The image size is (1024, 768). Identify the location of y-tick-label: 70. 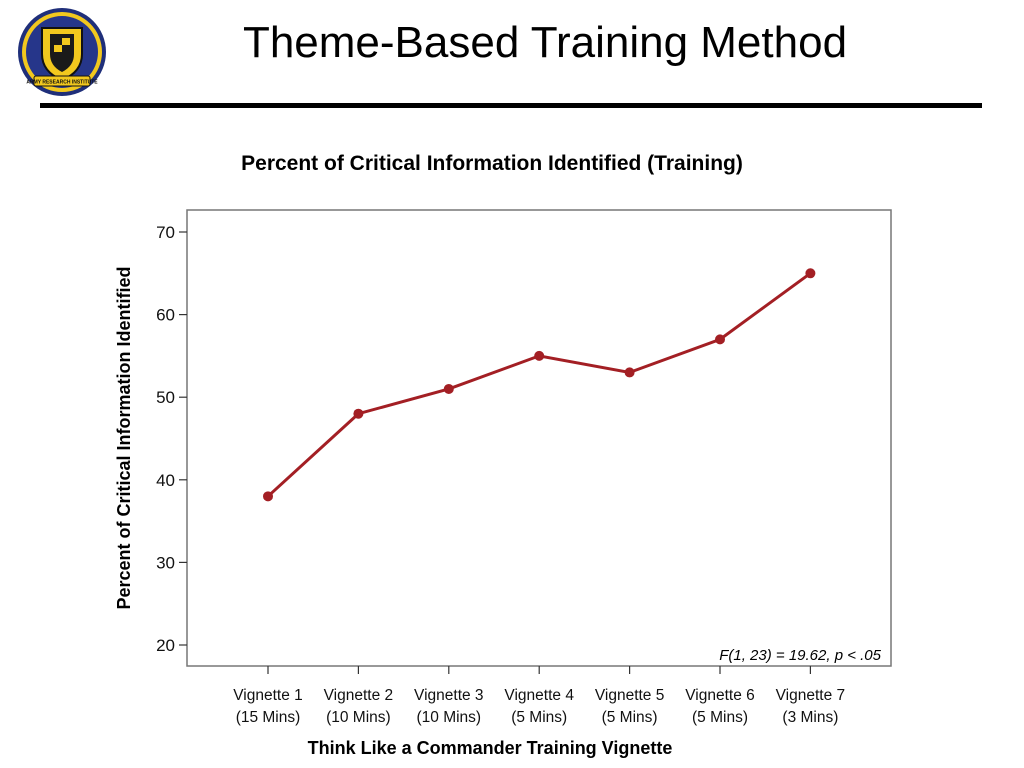
(165, 232).